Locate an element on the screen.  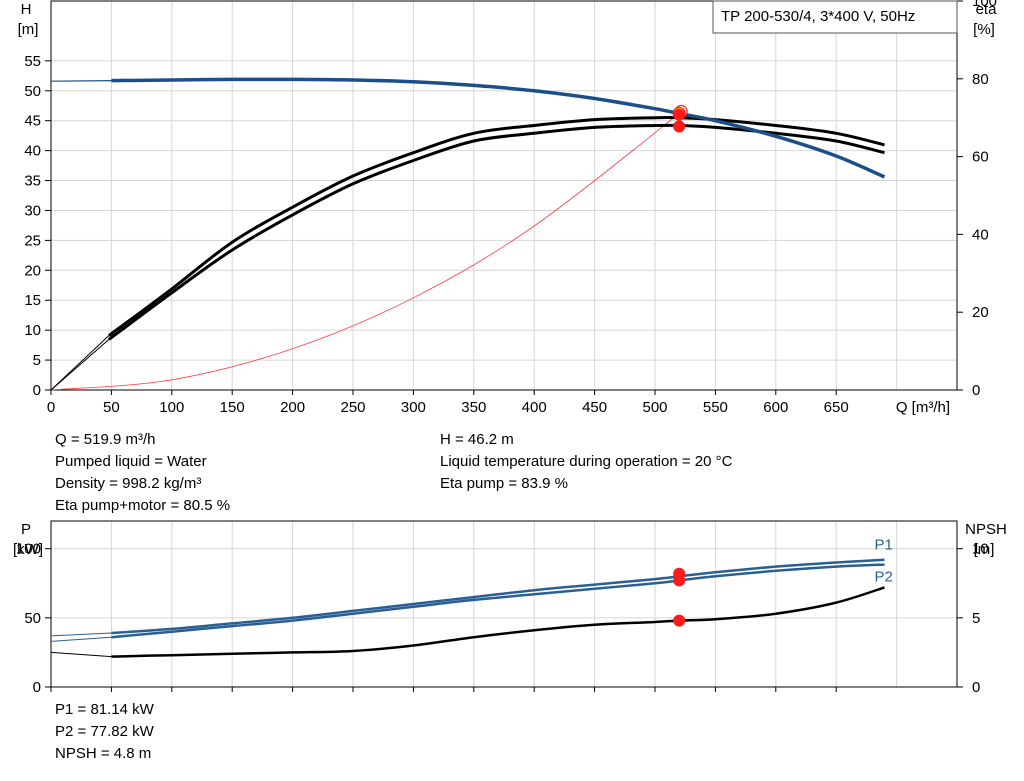
npsh-curve is located at coordinates (498, 622).